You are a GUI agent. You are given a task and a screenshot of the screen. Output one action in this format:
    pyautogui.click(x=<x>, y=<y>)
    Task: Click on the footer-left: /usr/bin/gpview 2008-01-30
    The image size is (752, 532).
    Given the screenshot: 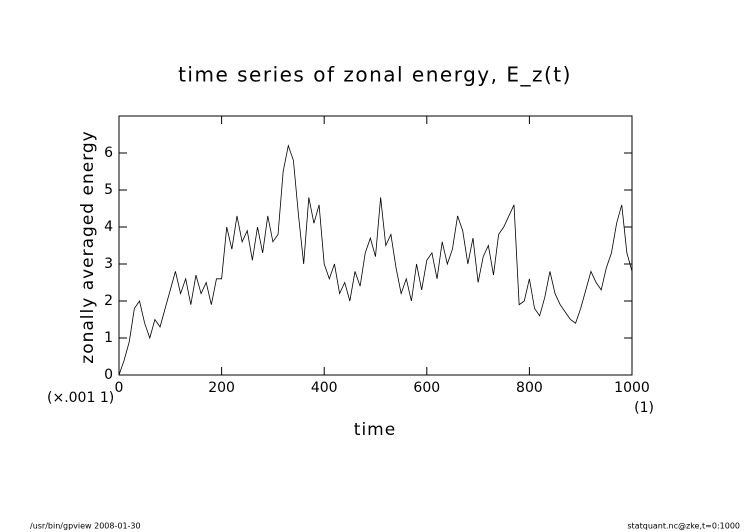 What is the action you would take?
    pyautogui.click(x=85, y=526)
    